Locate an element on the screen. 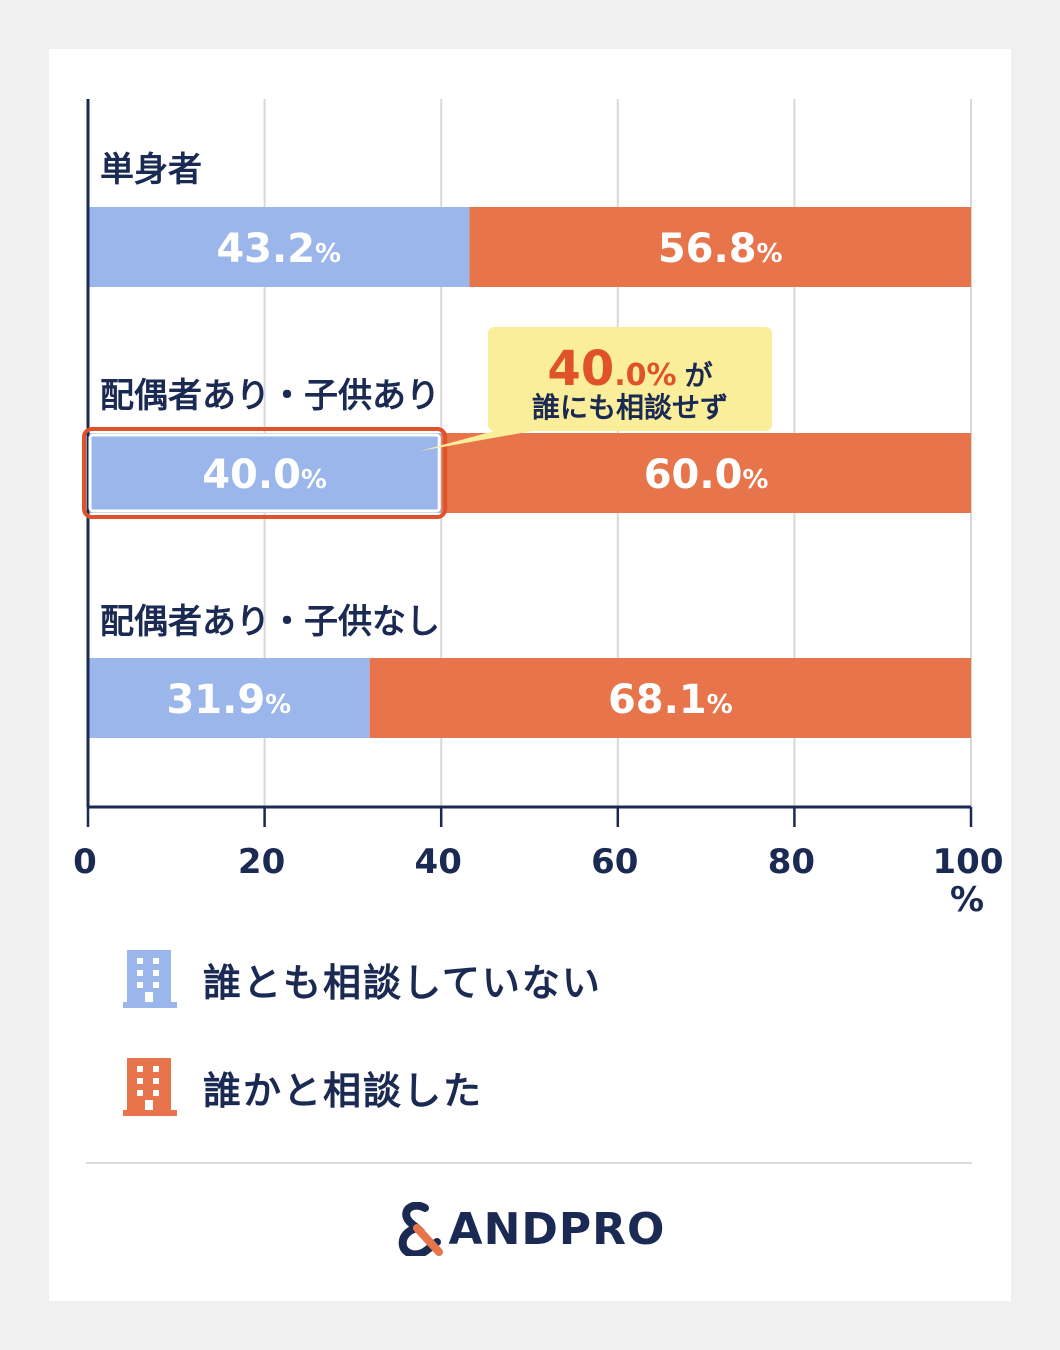 The height and width of the screenshot is (1350, 1060). legend: 誰とも相談していない 誰かと相談した is located at coordinates (362, 1057).